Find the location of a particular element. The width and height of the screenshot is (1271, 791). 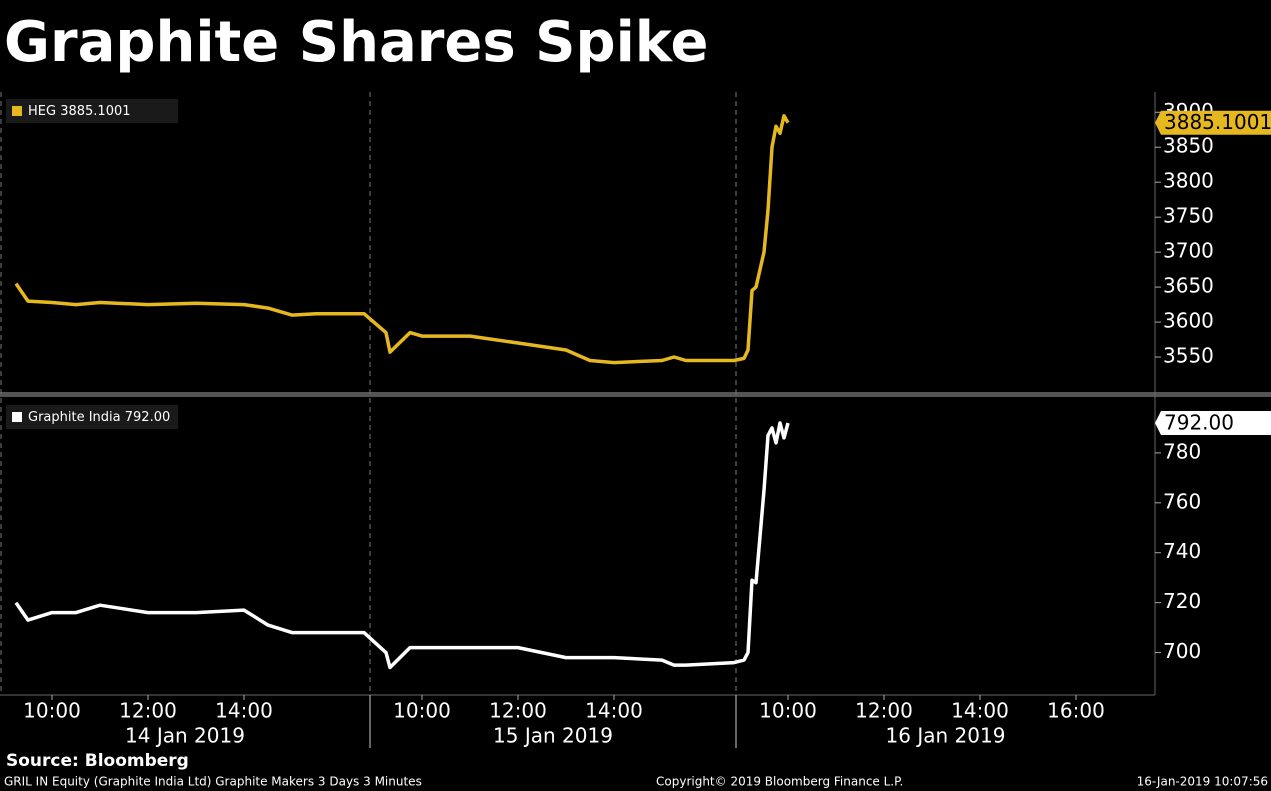

x-tick-label: 16:00 is located at coordinates (1076, 711).